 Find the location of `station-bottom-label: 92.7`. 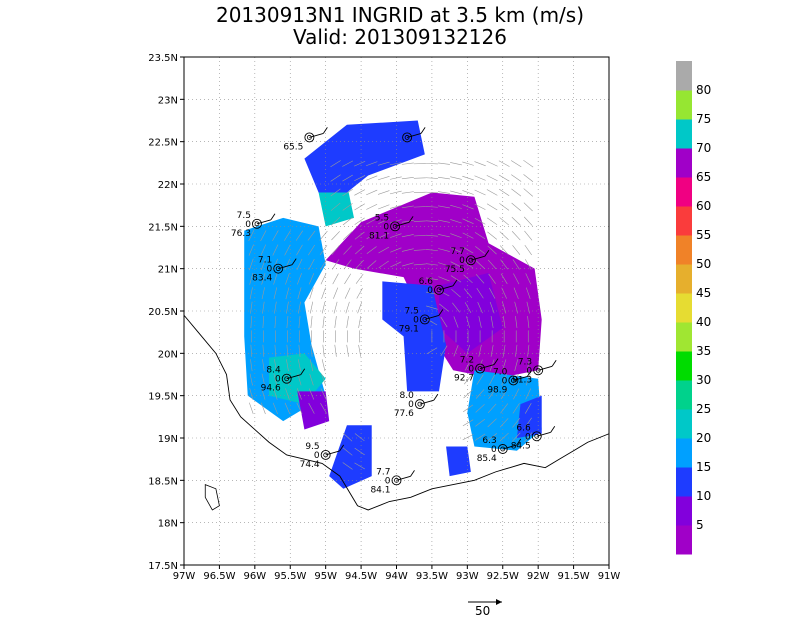

station-bottom-label: 92.7 is located at coordinates (464, 379).